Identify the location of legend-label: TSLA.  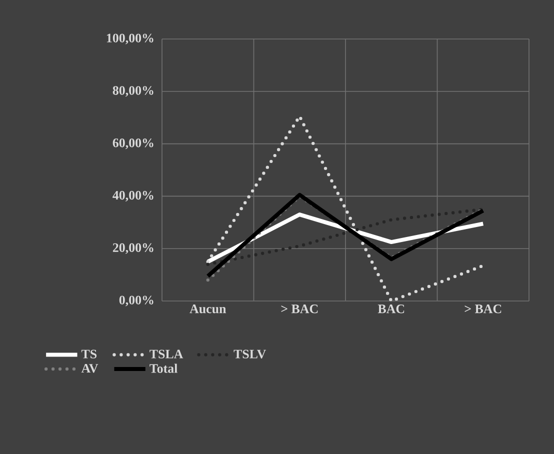
(167, 354).